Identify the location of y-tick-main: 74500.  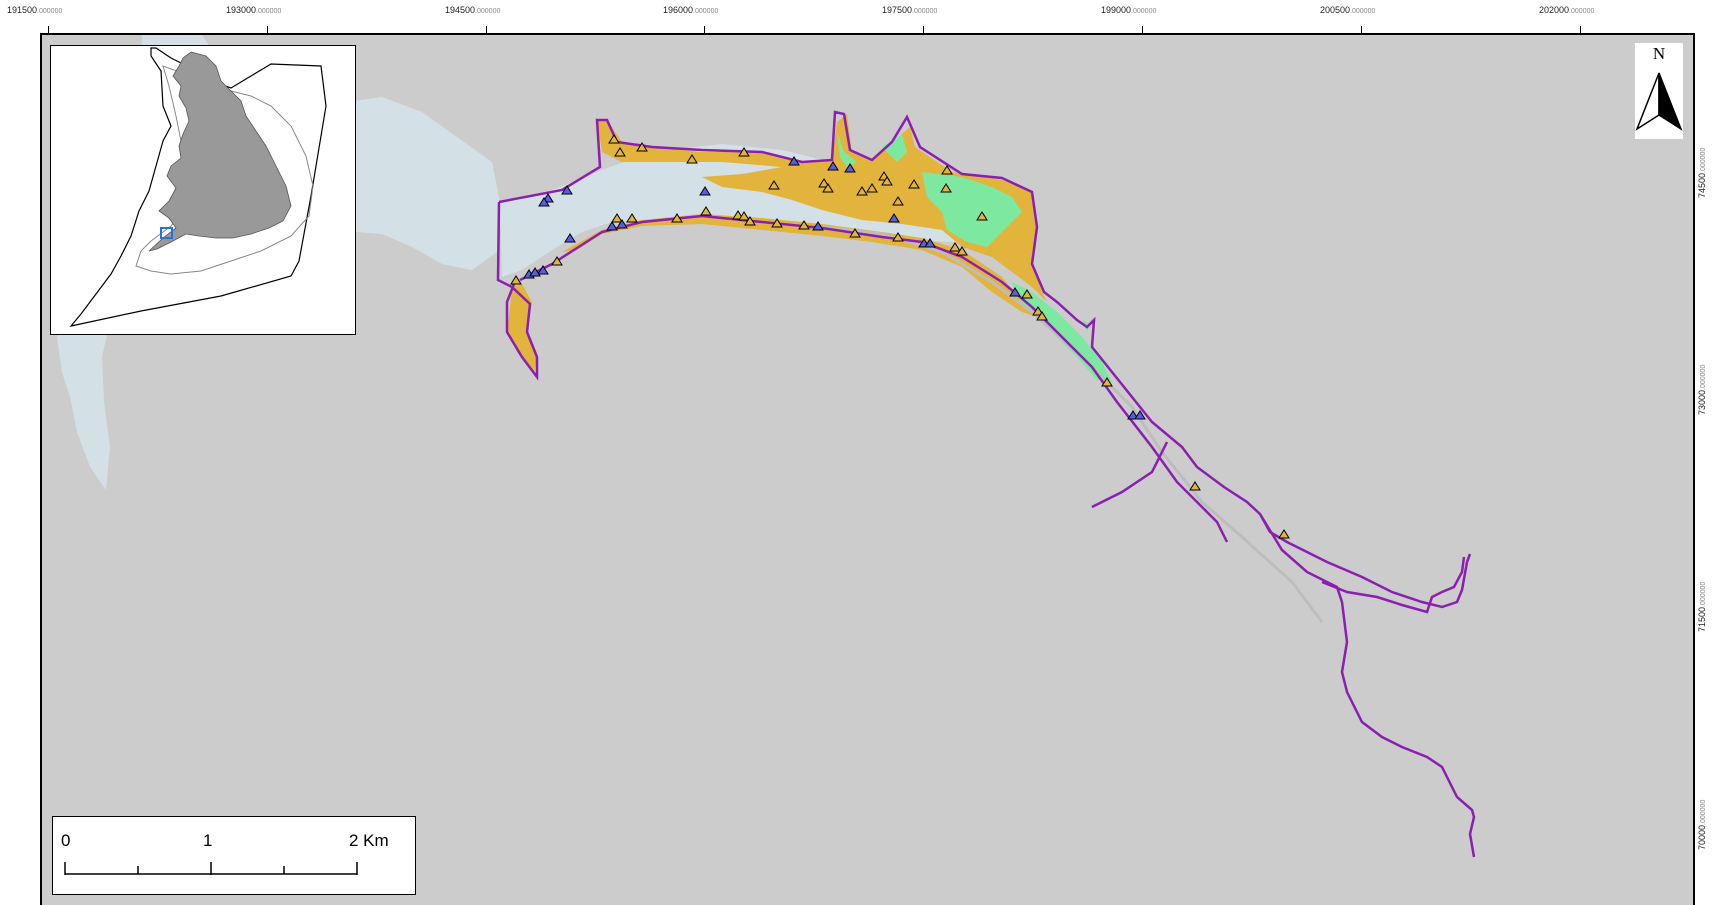
(1702, 185).